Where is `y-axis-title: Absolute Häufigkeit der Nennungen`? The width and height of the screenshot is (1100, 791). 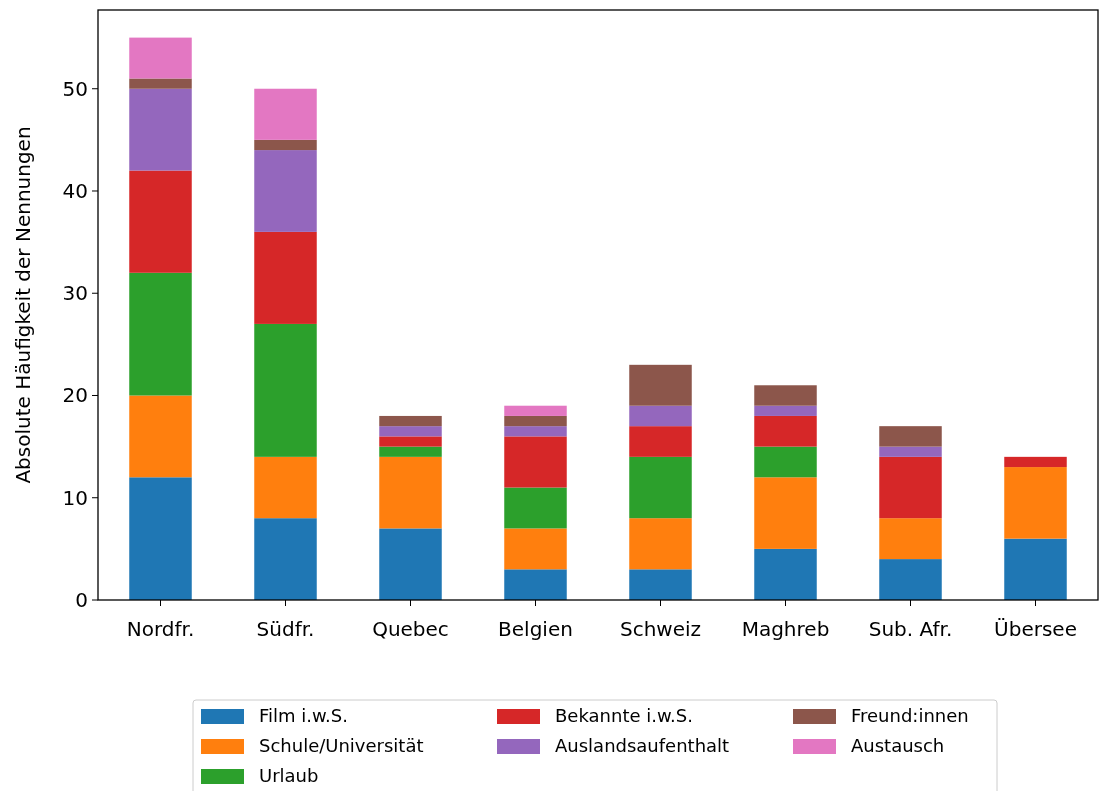
y-axis-title: Absolute Häufigkeit der Nennungen is located at coordinates (23, 305).